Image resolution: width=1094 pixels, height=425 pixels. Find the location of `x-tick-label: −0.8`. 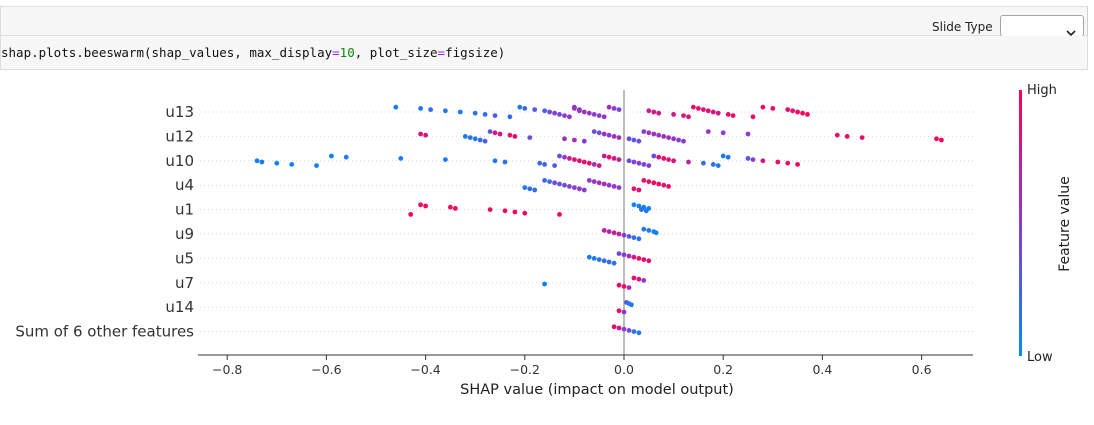

x-tick-label: −0.8 is located at coordinates (227, 369).